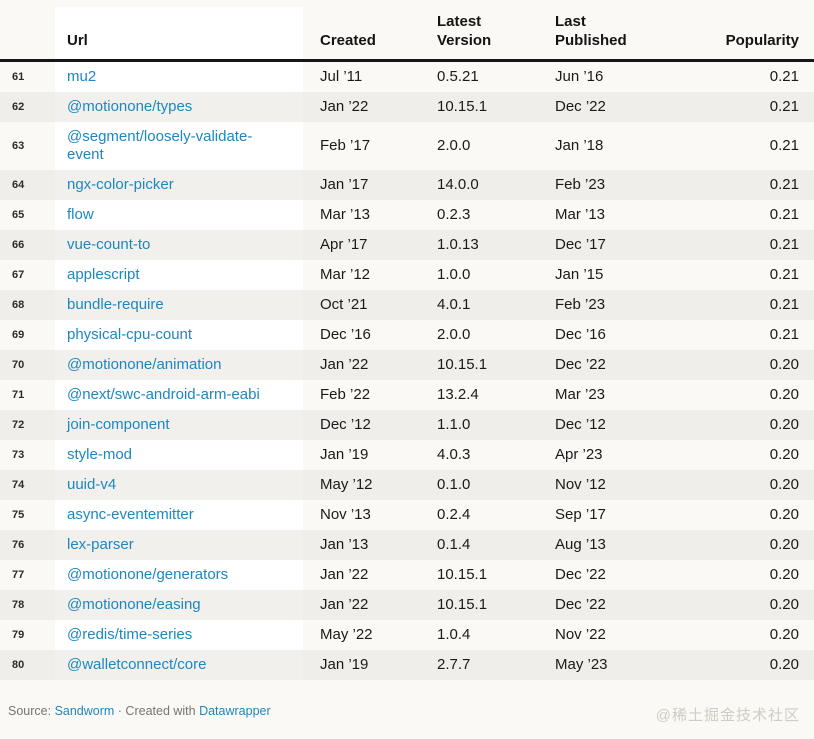 The image size is (814, 739). I want to click on row-number: 78, so click(18, 605).